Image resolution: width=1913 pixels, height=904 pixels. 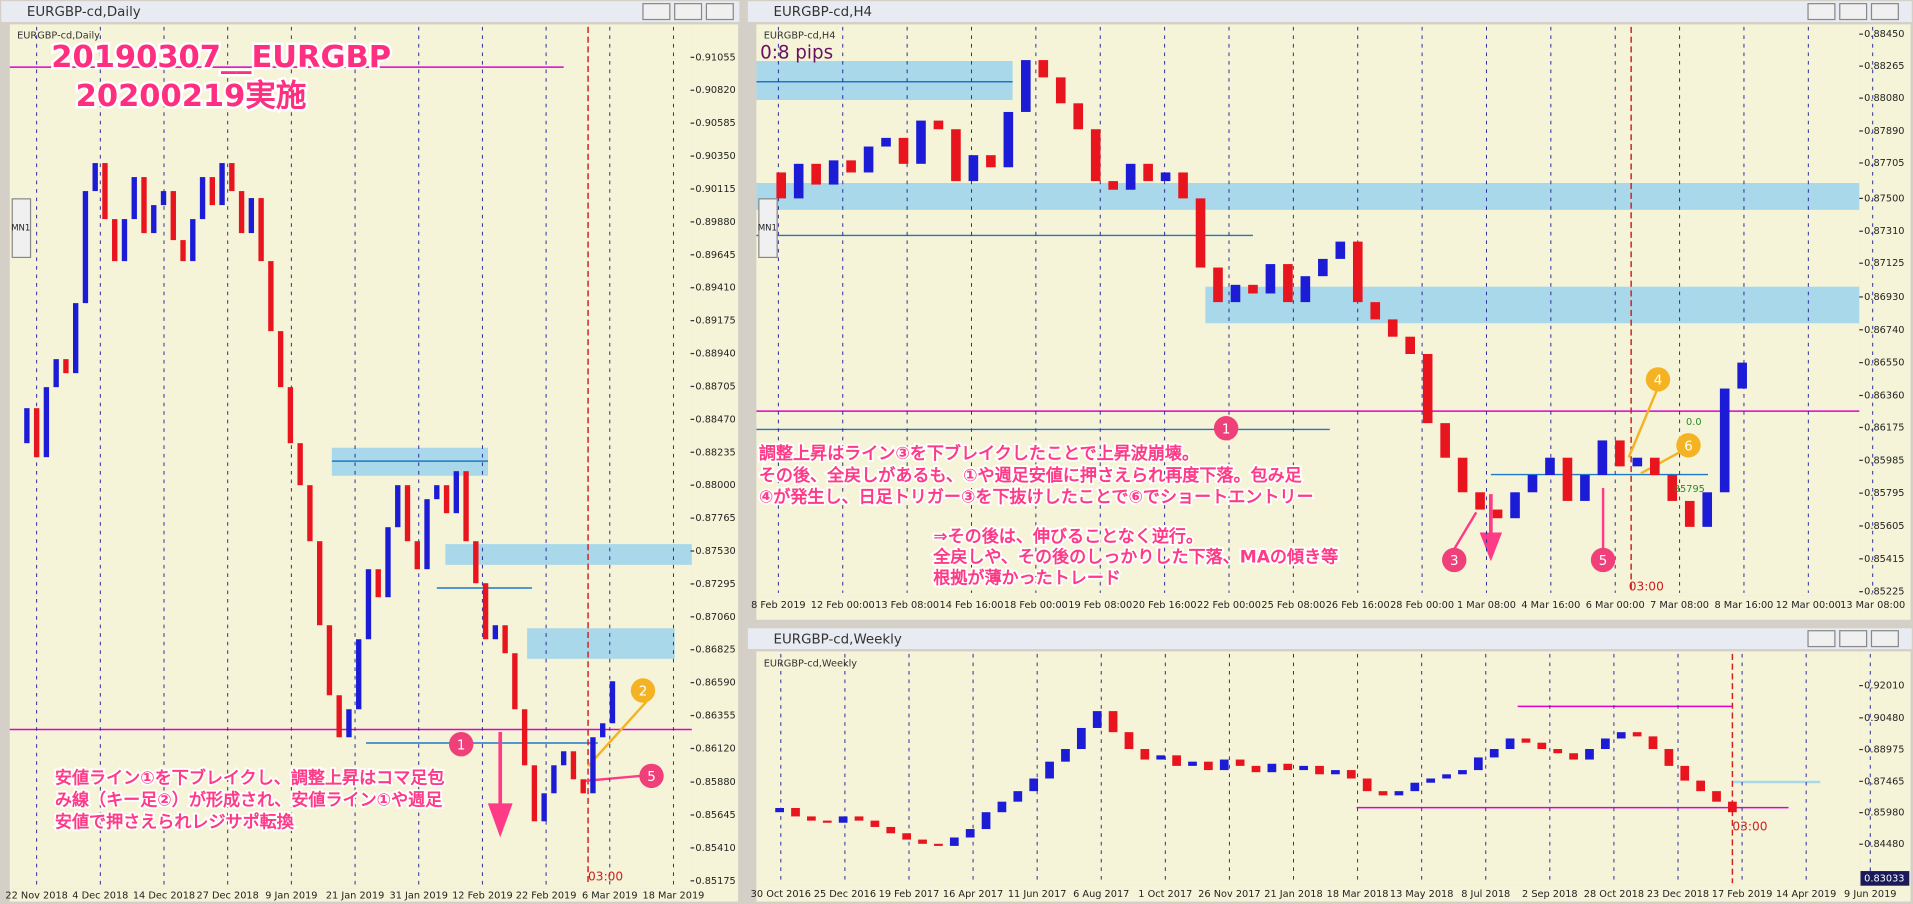 I want to click on date-label: 31 Jan 2019, so click(x=419, y=895).